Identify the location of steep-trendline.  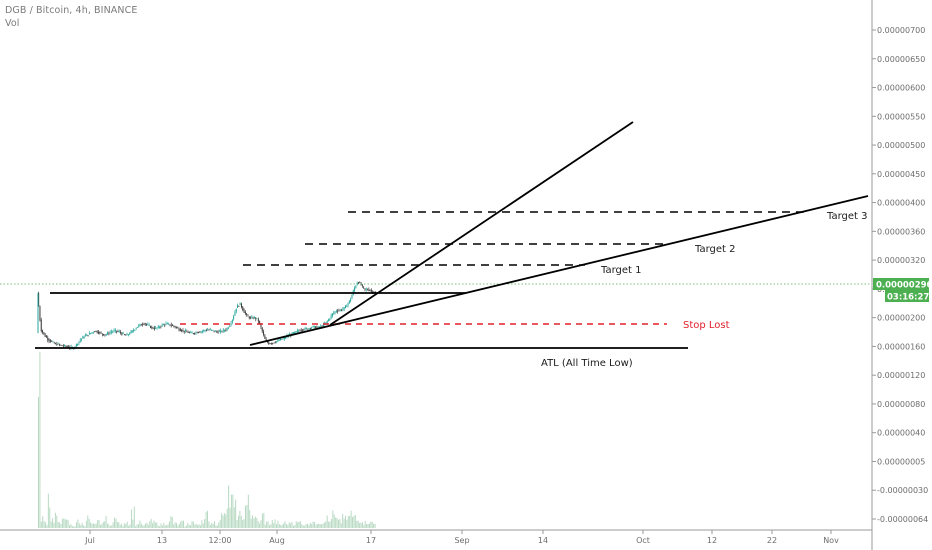
(481, 223).